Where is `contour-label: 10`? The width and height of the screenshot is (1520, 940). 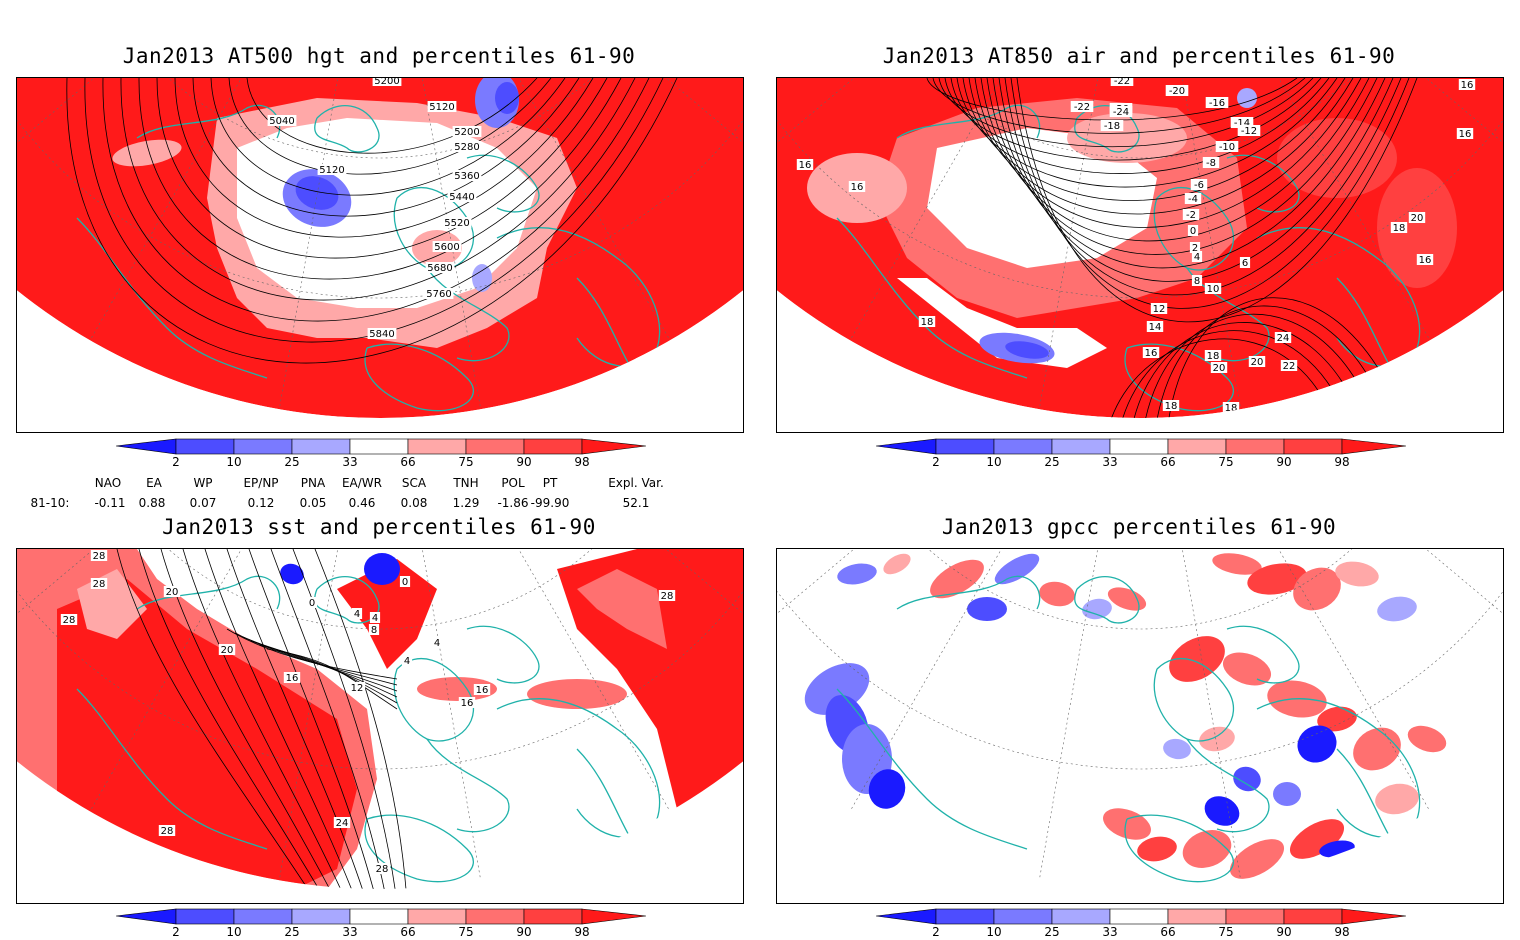 contour-label: 10 is located at coordinates (1213, 289).